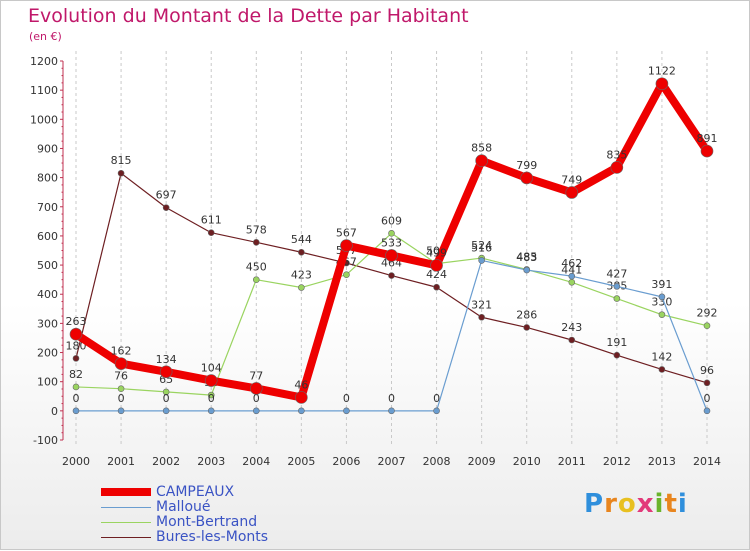 The height and width of the screenshot is (551, 750). What do you see at coordinates (121, 376) in the screenshot?
I see `data-label: 76` at bounding box center [121, 376].